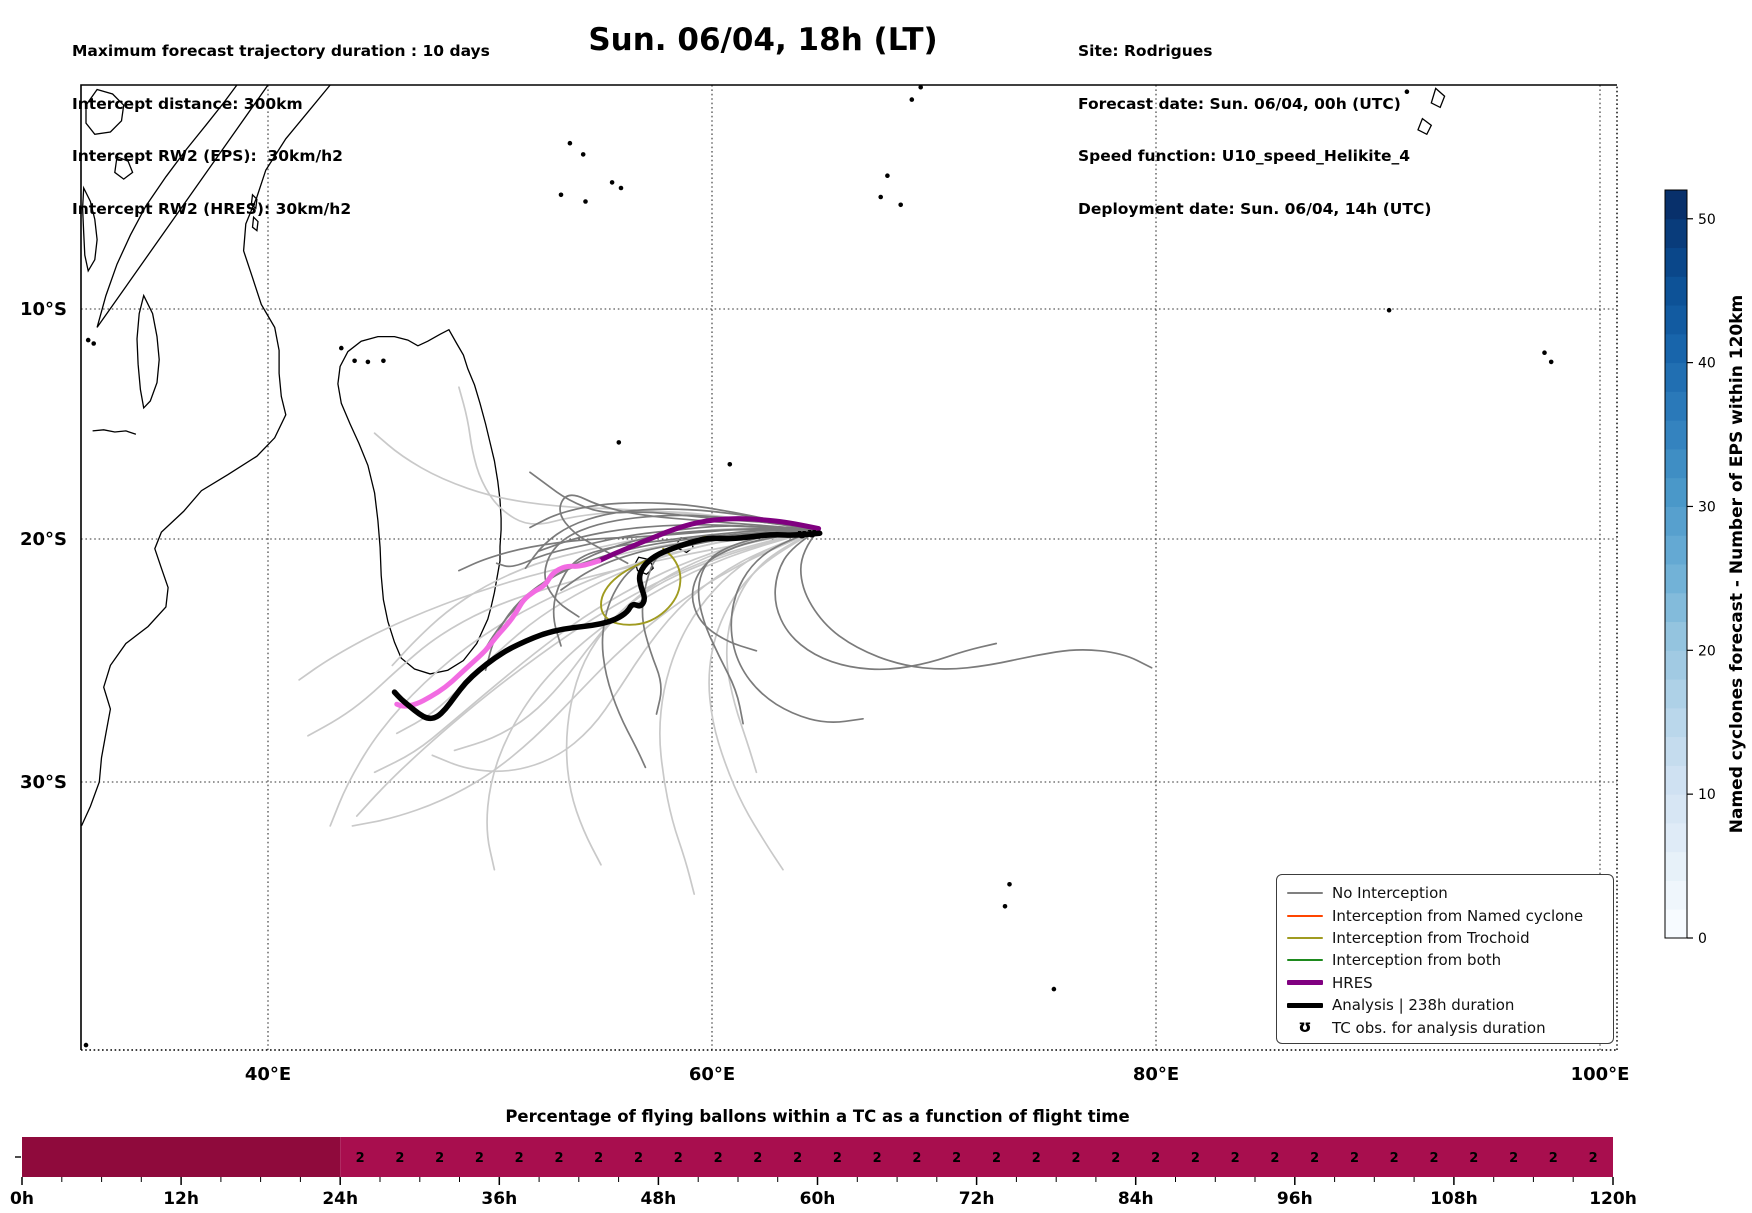  I want to click on legend-item-4: HRES, so click(1447, 983).